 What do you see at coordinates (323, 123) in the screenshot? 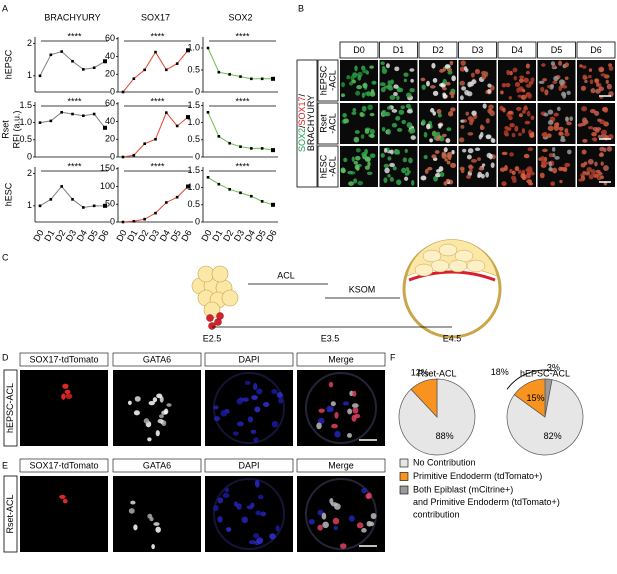
I see `row-label: Rset` at bounding box center [323, 123].